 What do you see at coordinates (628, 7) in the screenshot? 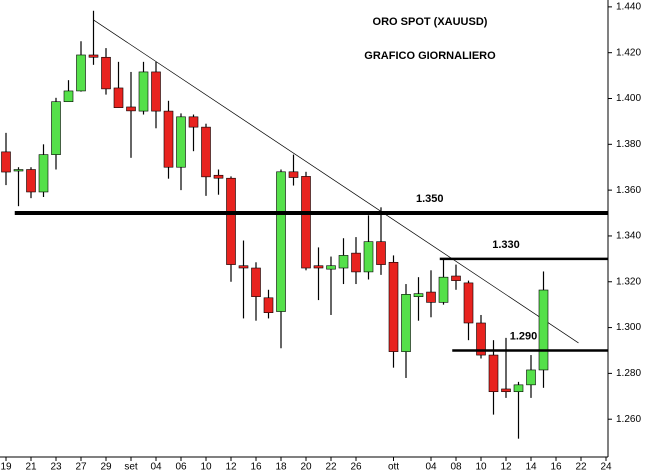
I see `y-tick-label: 1.440` at bounding box center [628, 7].